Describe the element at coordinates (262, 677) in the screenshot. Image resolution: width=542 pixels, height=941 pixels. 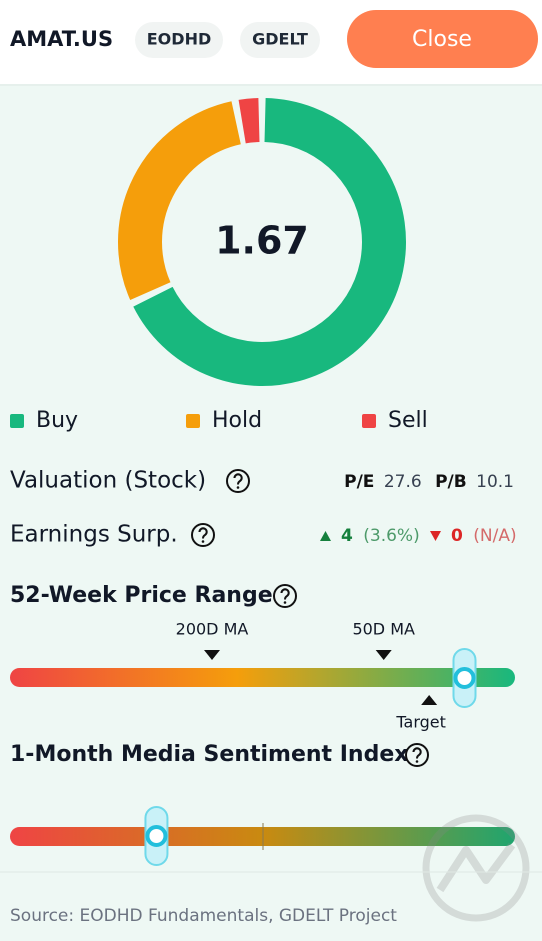
I see `range-bar` at that location.